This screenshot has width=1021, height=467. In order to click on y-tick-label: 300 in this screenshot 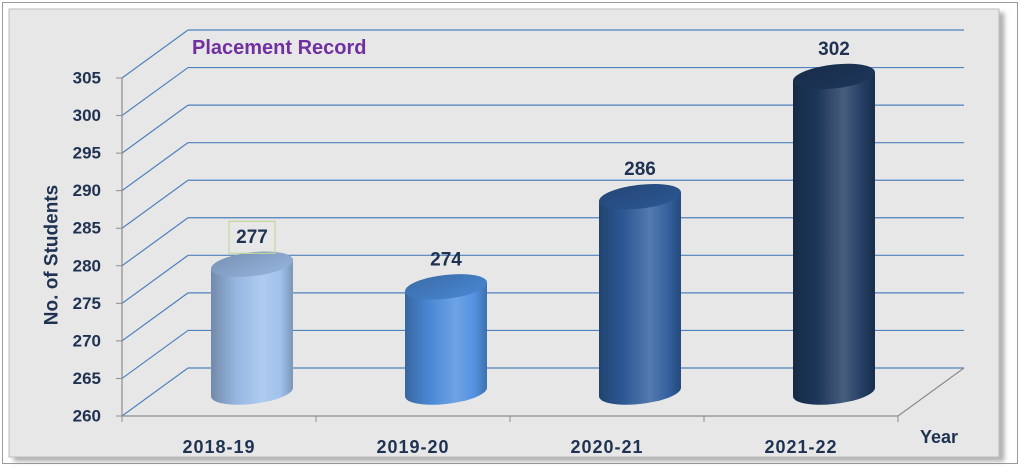, I will do `click(87, 115)`.